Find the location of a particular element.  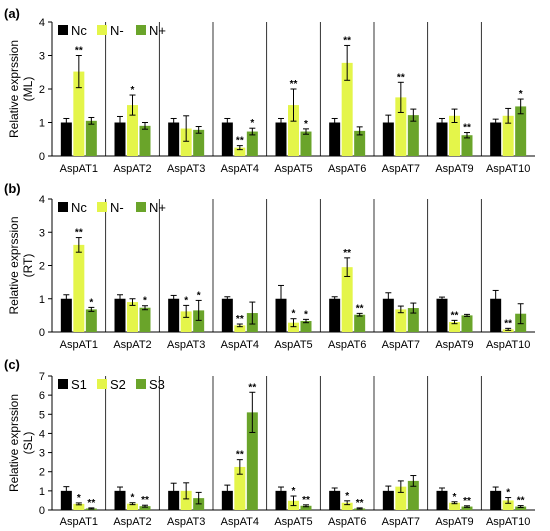

category-label: AspAT6 is located at coordinates (347, 522).